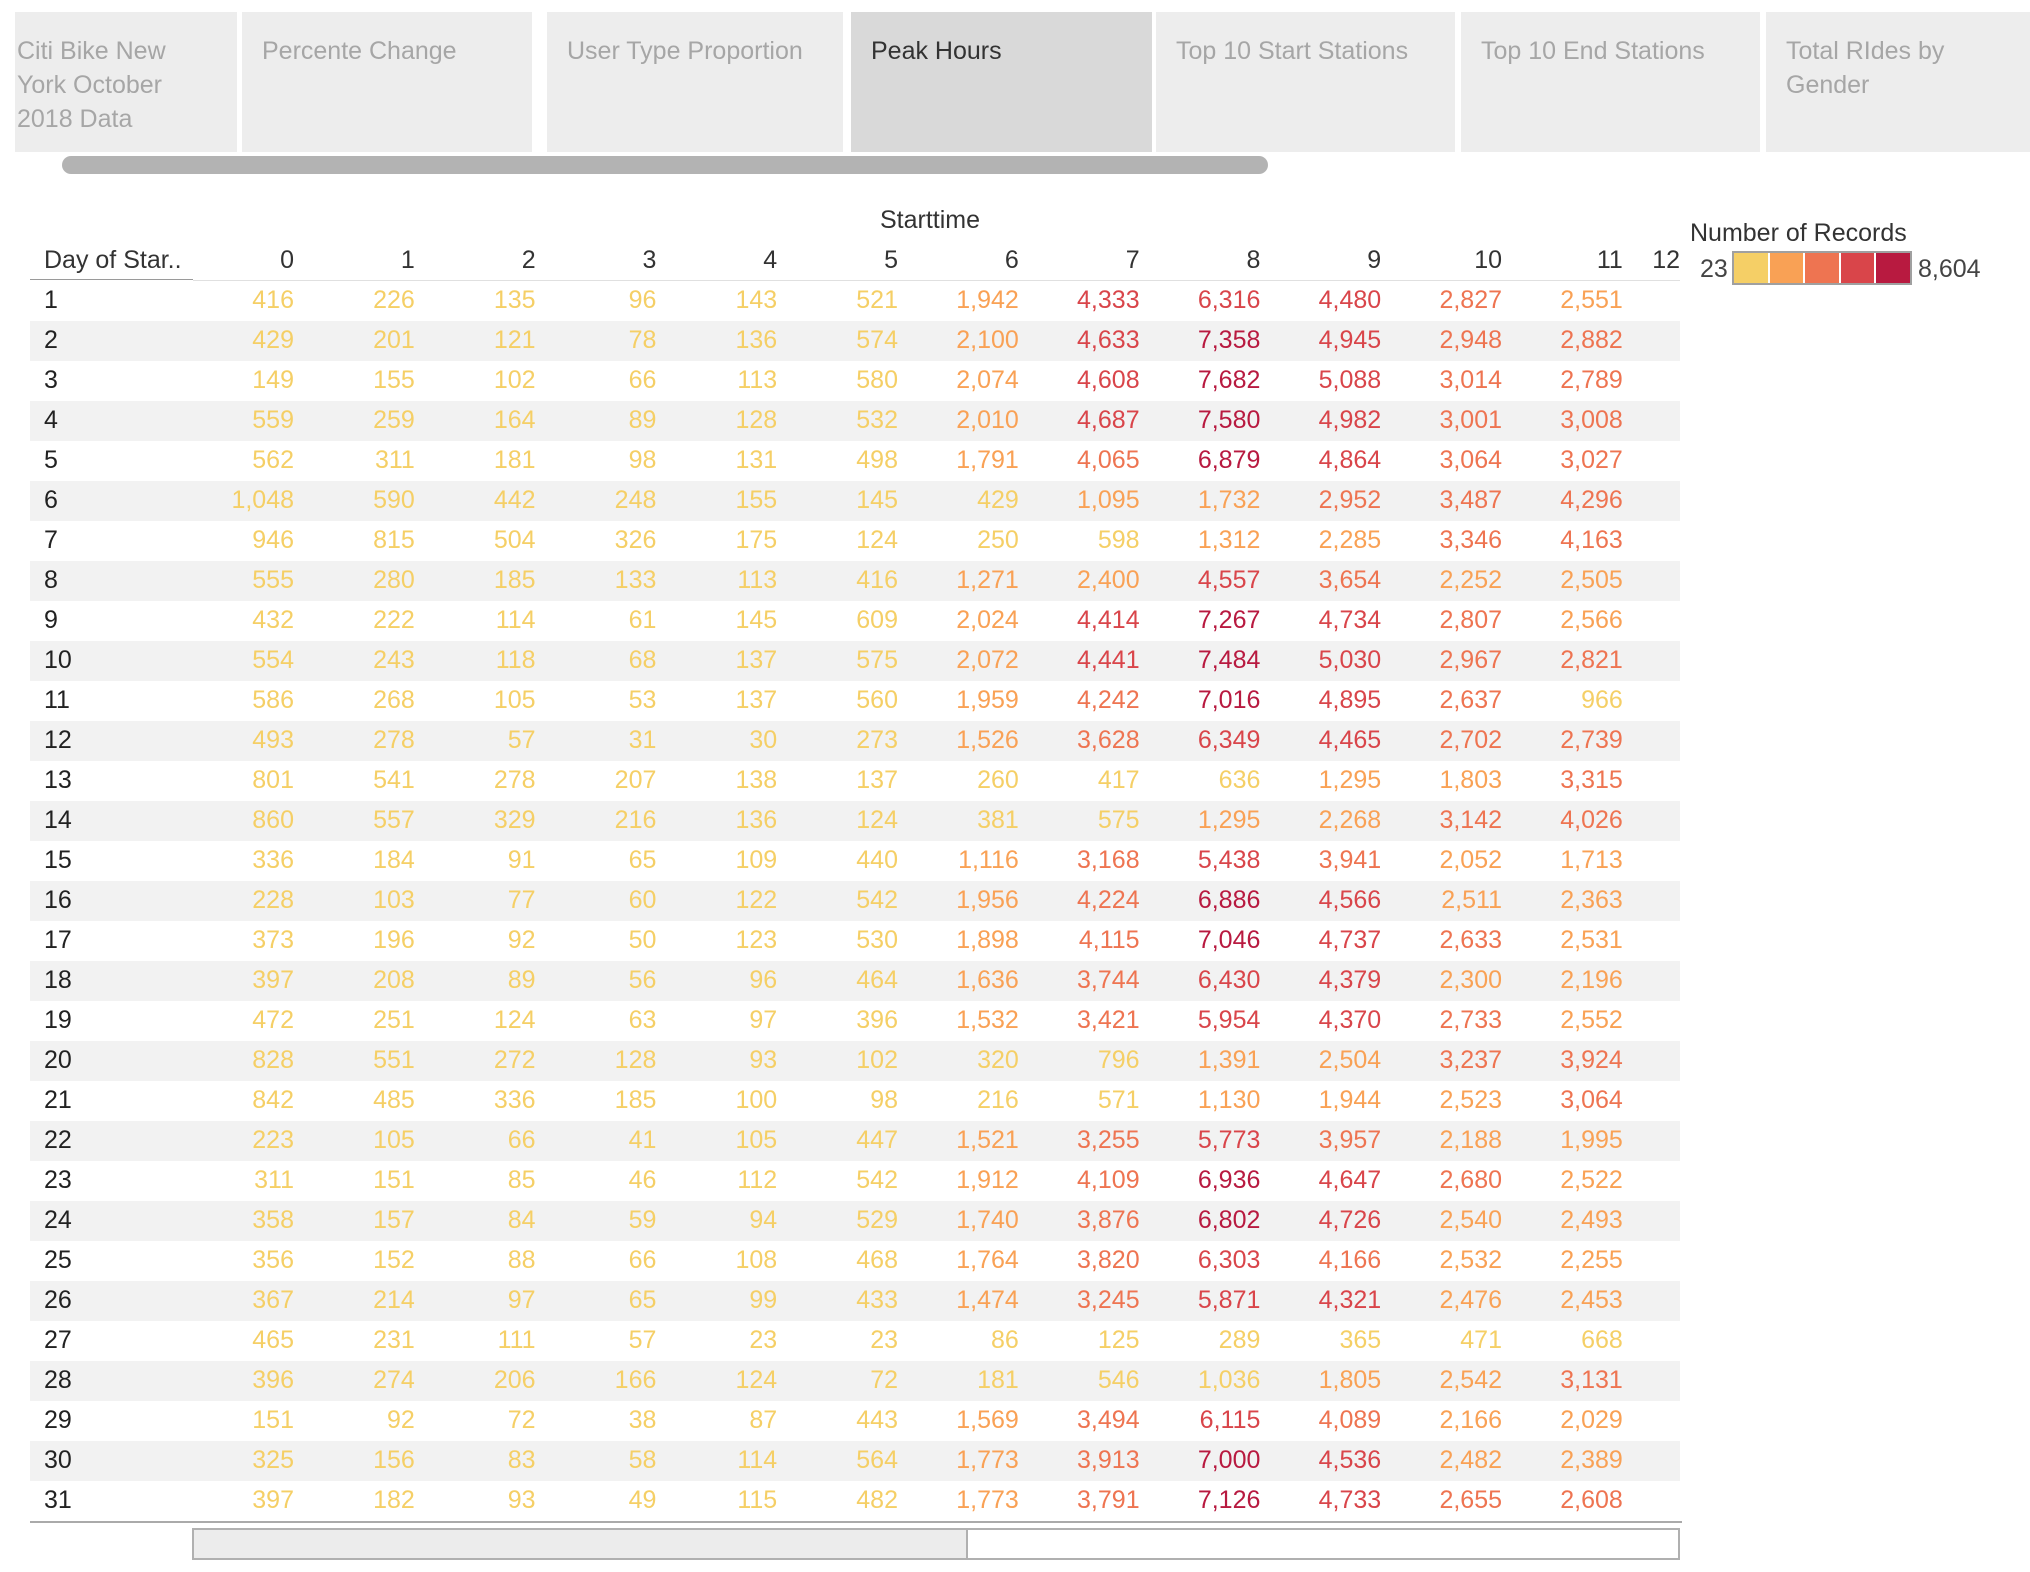 The image size is (2030, 1572). What do you see at coordinates (936, 1544) in the screenshot?
I see `horizontal-scrollbar` at bounding box center [936, 1544].